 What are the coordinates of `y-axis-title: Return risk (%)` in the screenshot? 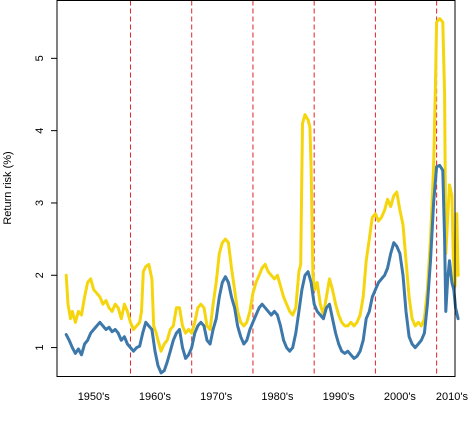 It's located at (8, 187).